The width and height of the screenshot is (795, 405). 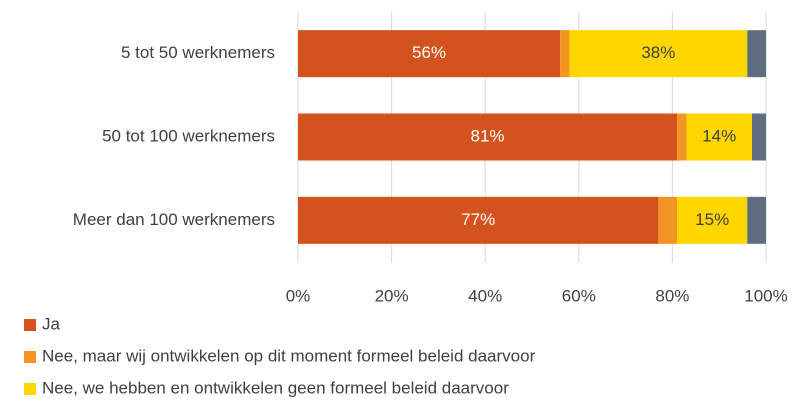 What do you see at coordinates (485, 295) in the screenshot?
I see `x-tick-label: 40%` at bounding box center [485, 295].